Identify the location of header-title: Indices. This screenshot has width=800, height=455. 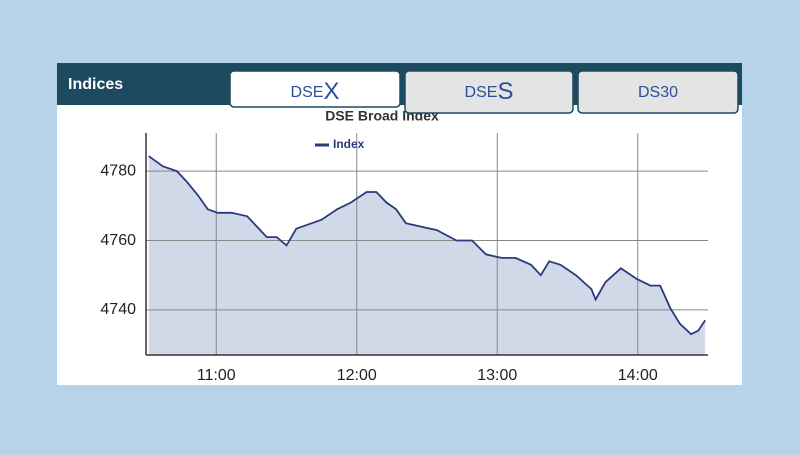
(95, 84).